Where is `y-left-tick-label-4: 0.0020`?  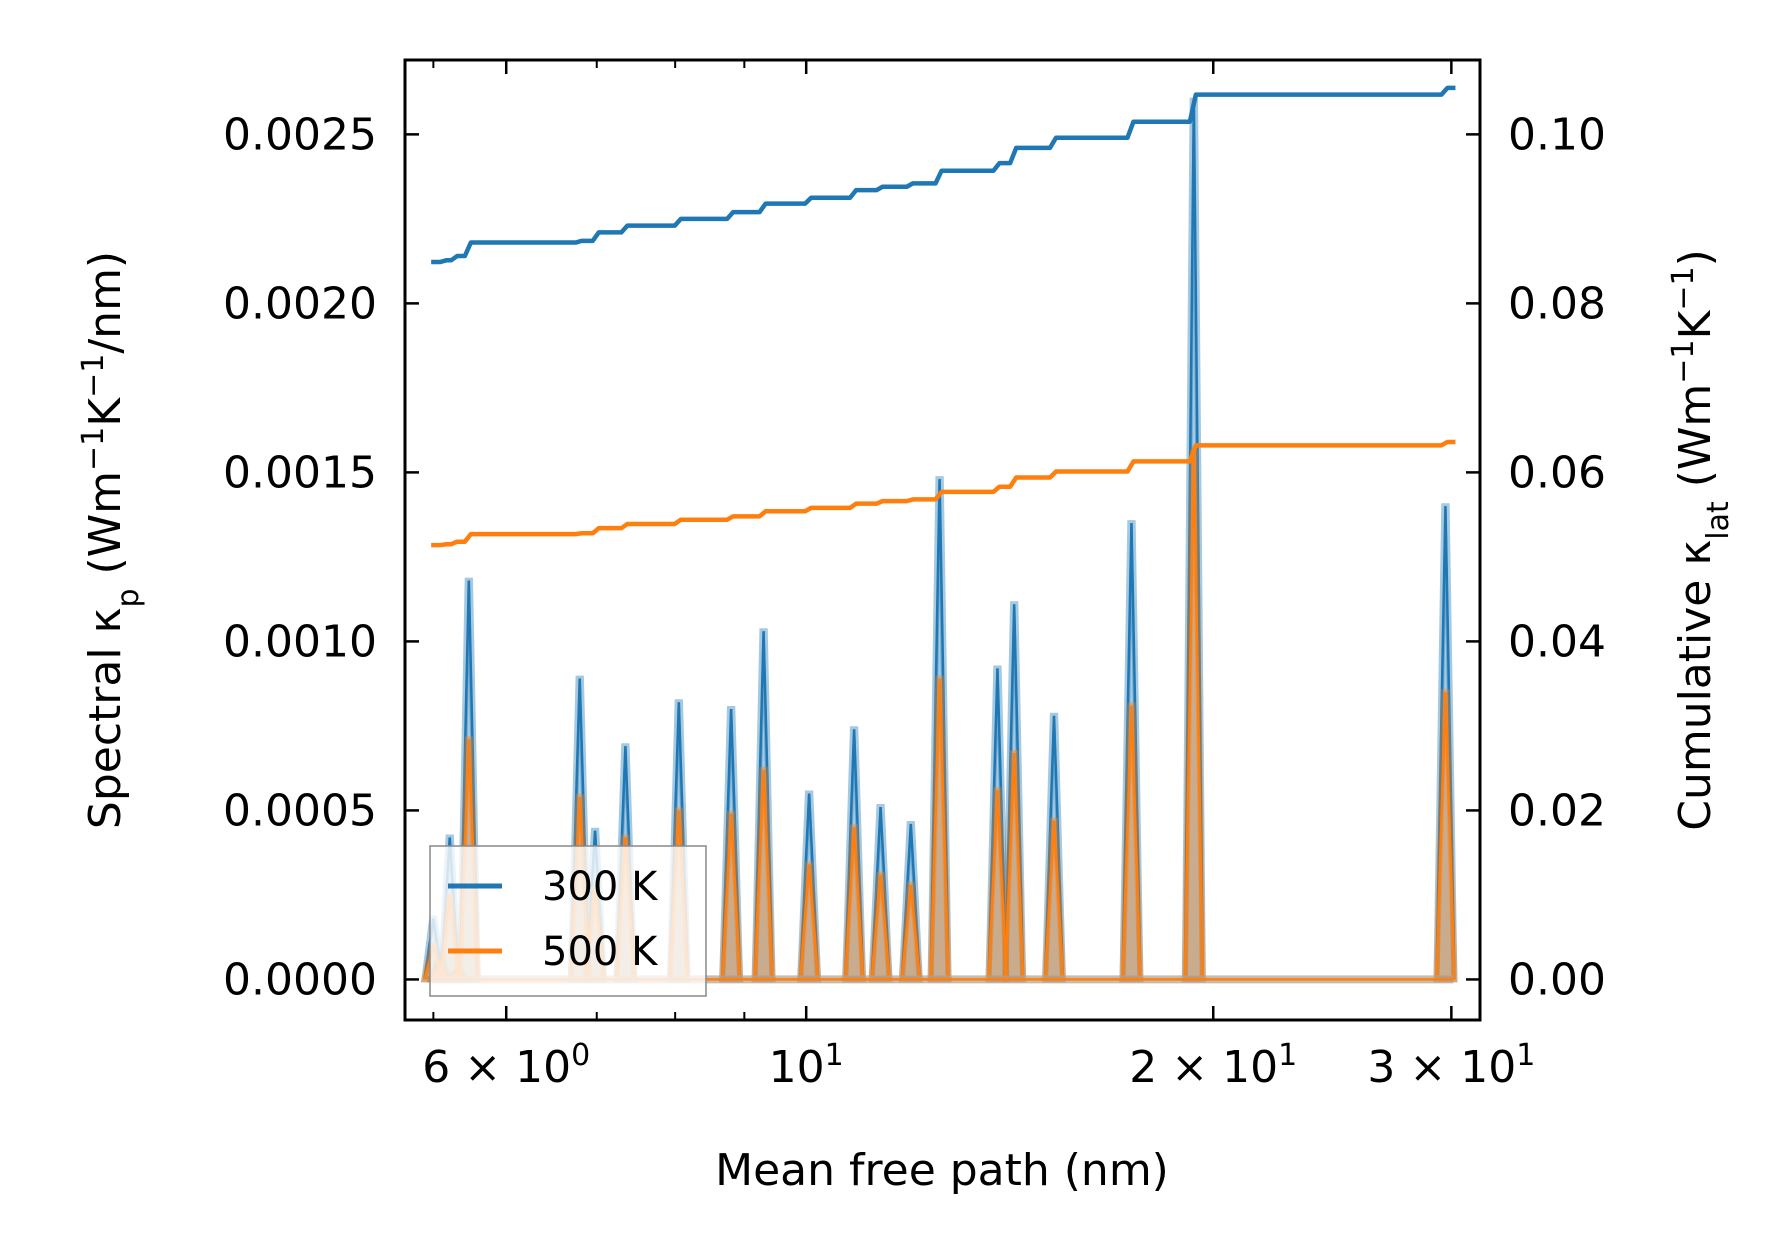 y-left-tick-label-4: 0.0020 is located at coordinates (300, 303).